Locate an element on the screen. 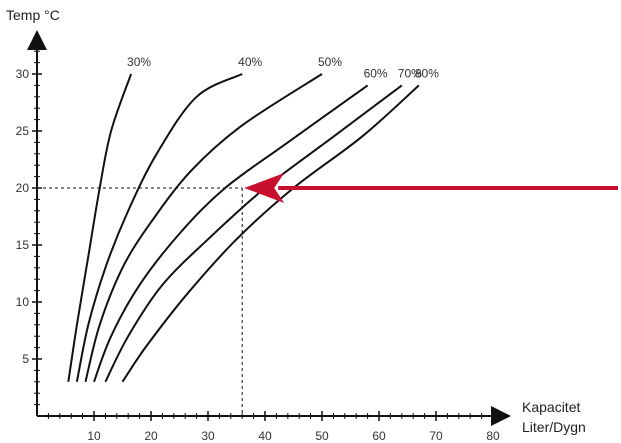 This screenshot has height=443, width=621. x-tick-label: 80 is located at coordinates (493, 436).